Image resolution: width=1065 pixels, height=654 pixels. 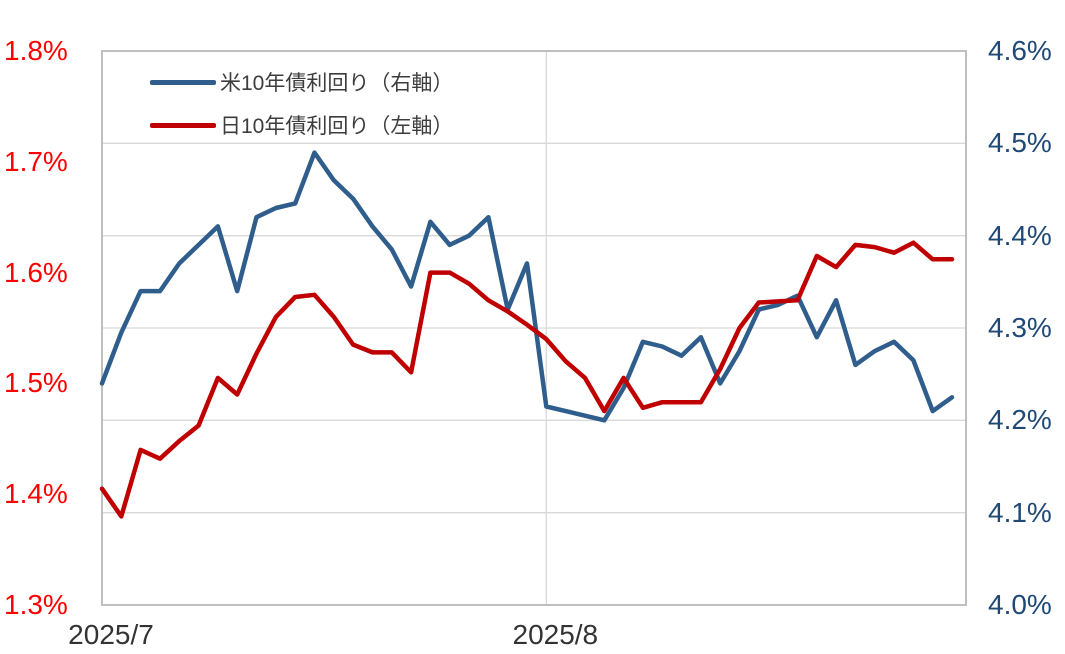 I want to click on right-axis-tick-label: 4.2%, so click(x=1020, y=420).